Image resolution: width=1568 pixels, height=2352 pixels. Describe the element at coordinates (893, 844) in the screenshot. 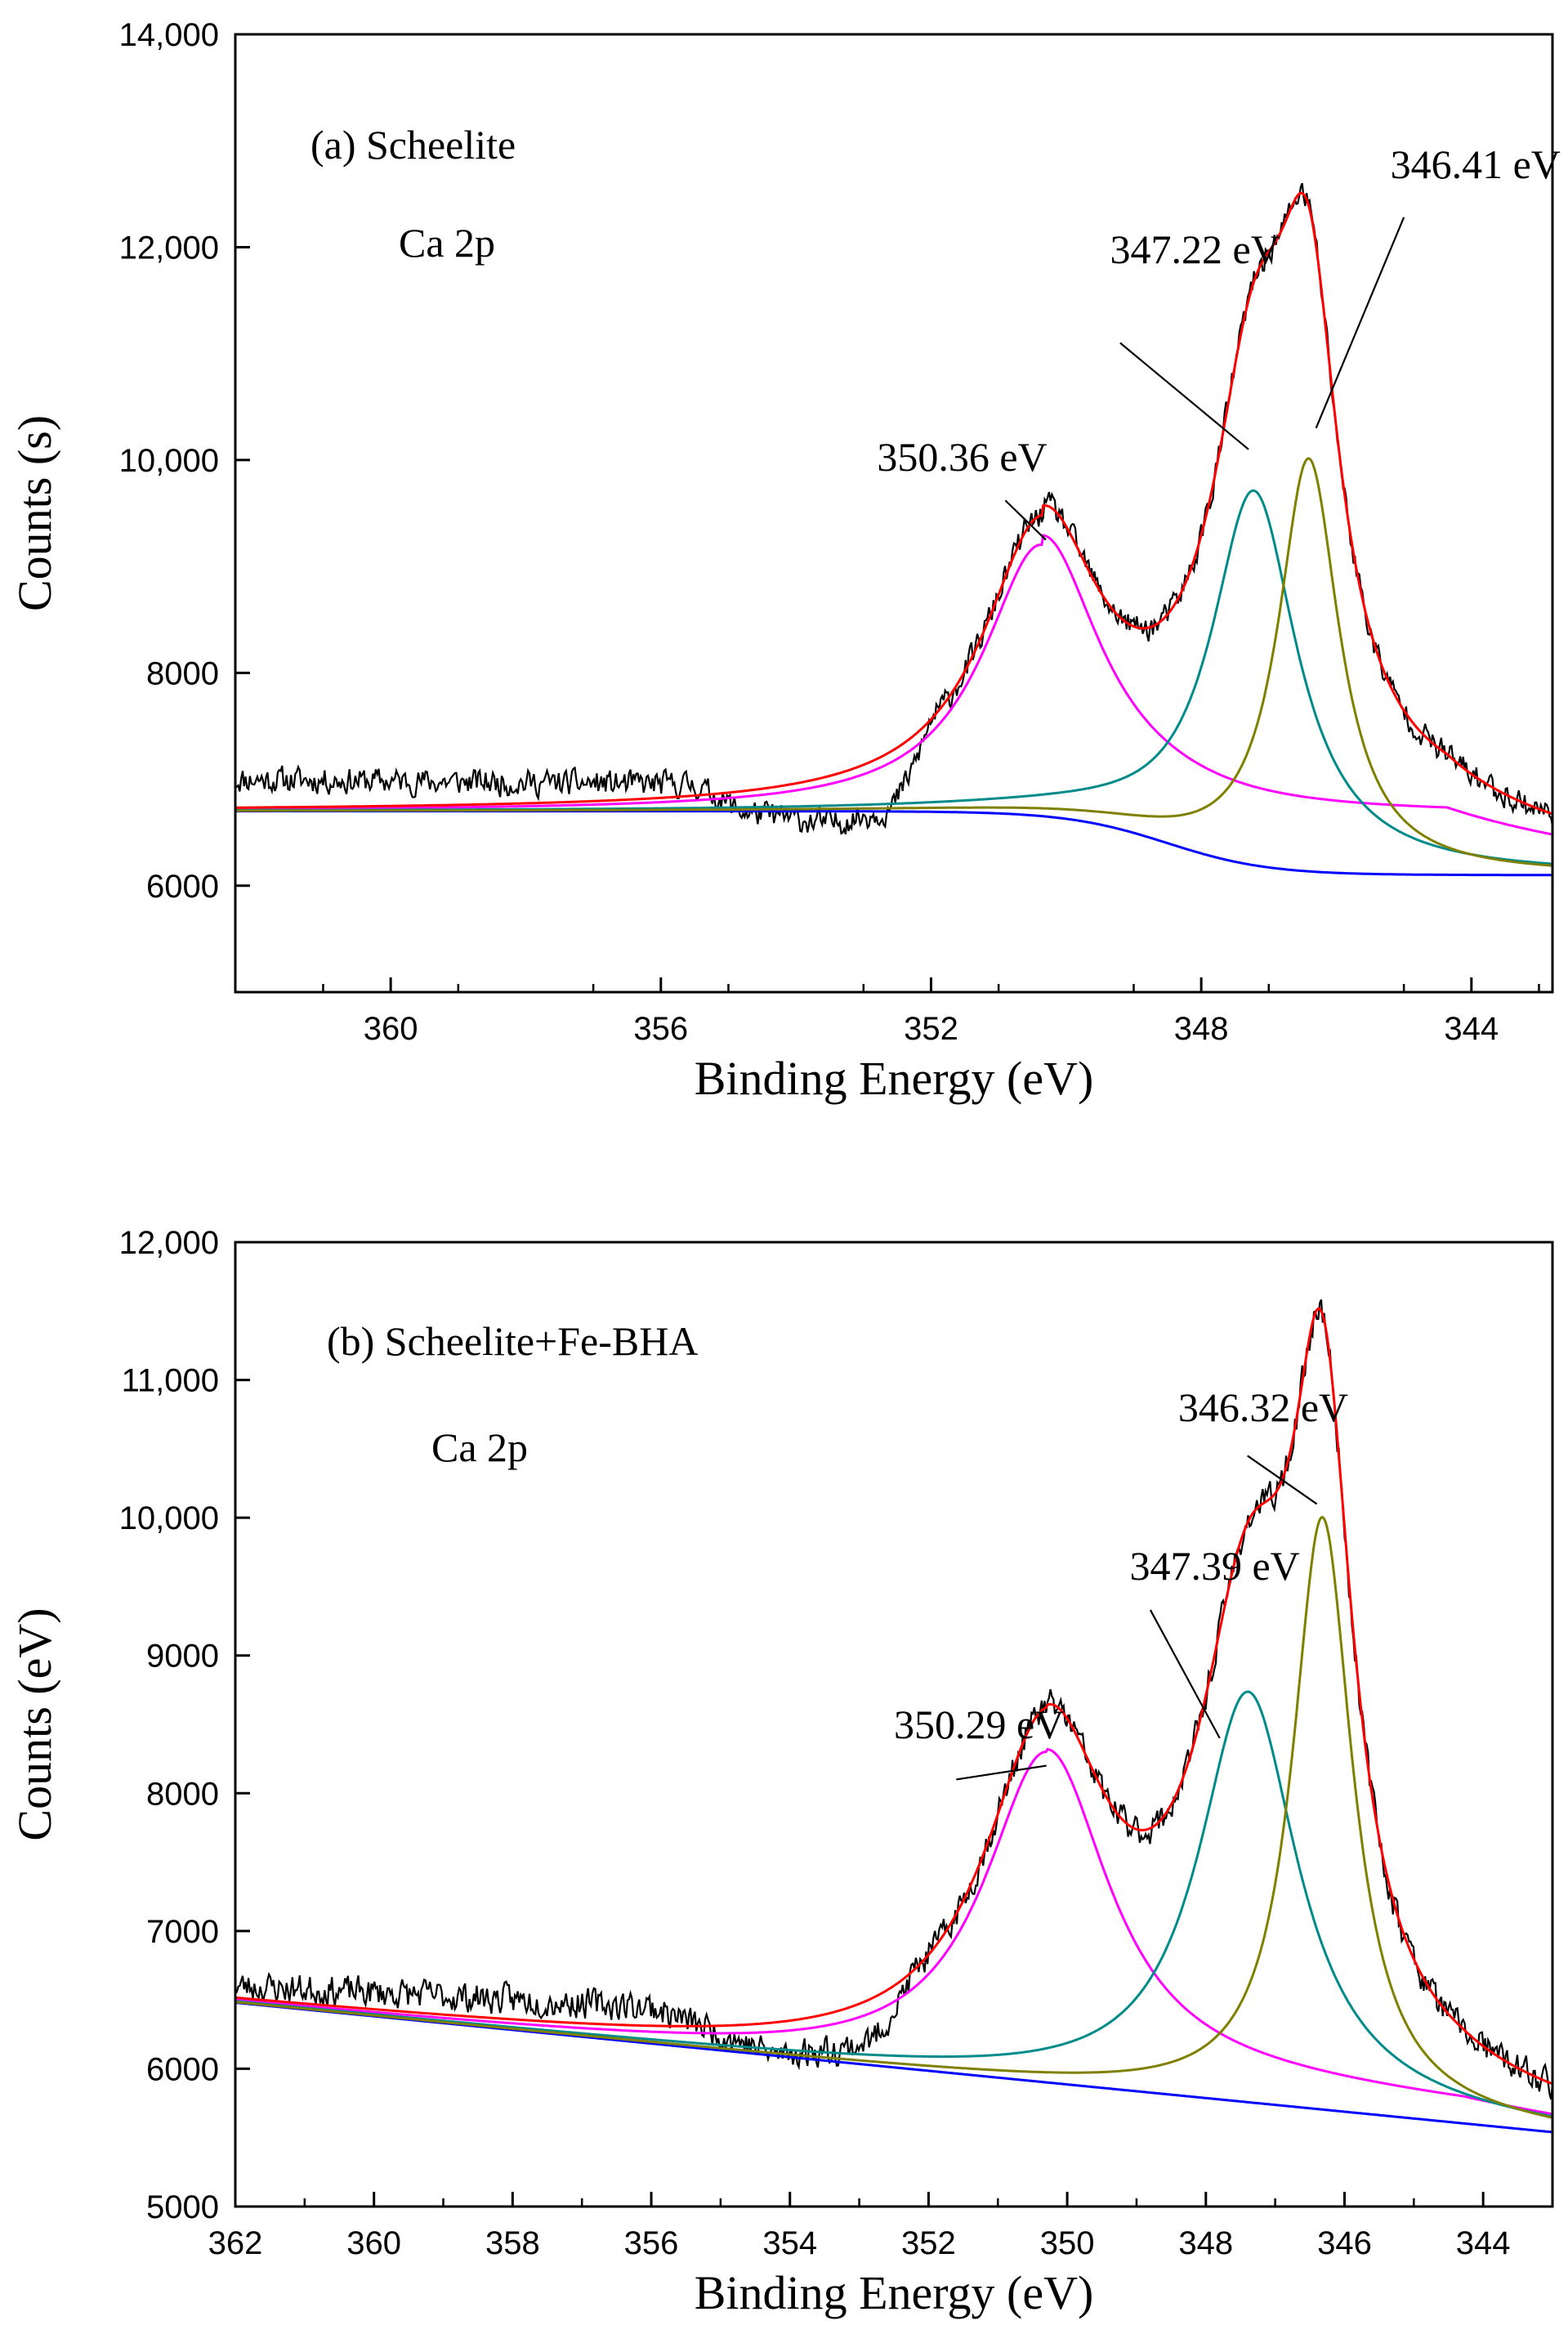

I see `background-line` at that location.